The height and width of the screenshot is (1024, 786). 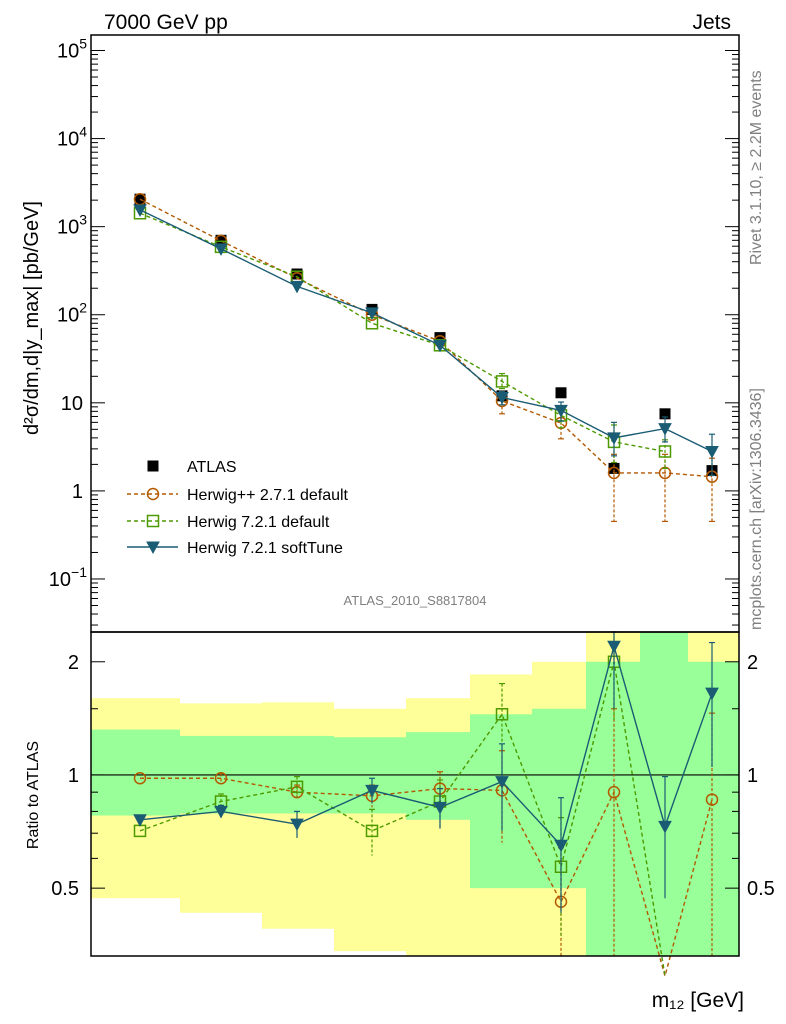 What do you see at coordinates (752, 776) in the screenshot?
I see `ratio-ytick-label-right-1: 1` at bounding box center [752, 776].